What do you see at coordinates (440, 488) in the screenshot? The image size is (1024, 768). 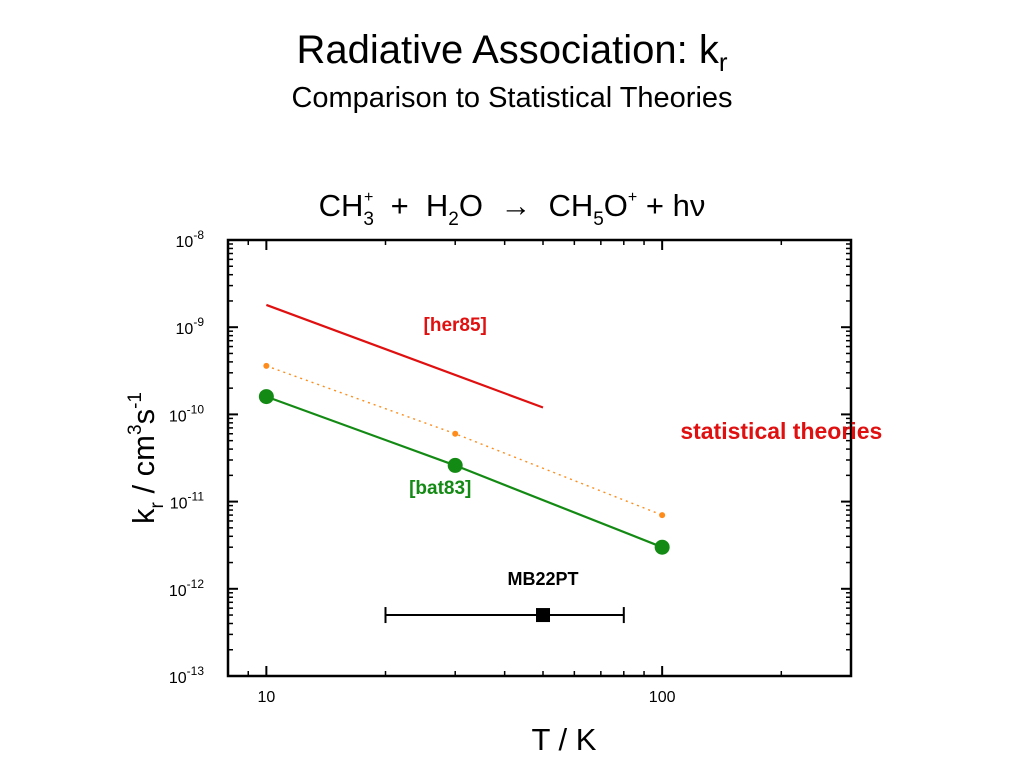 I see `annotation-label: [bat83]` at bounding box center [440, 488].